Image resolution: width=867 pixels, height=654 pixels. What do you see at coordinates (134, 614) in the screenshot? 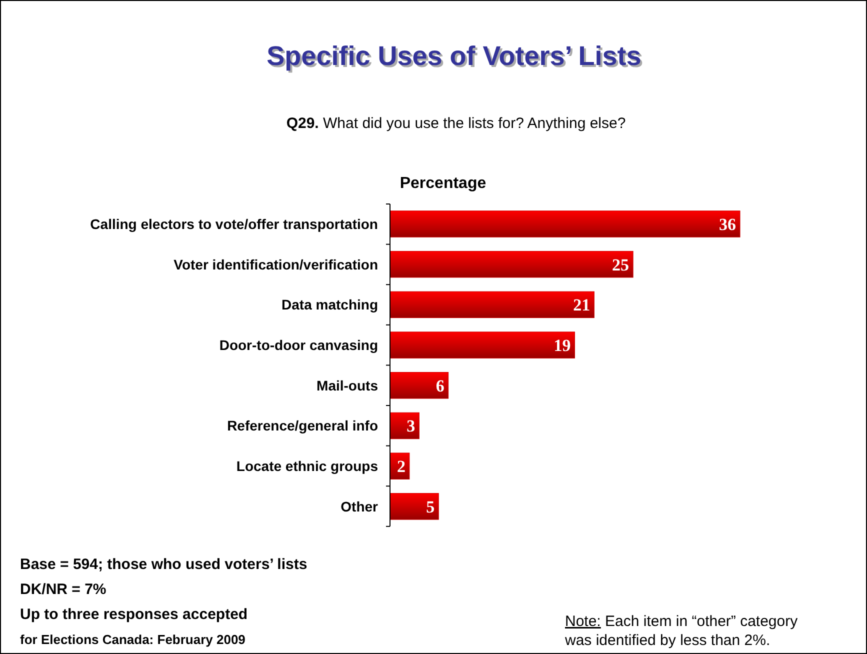
I see `text: Up to three responses accepted` at bounding box center [134, 614].